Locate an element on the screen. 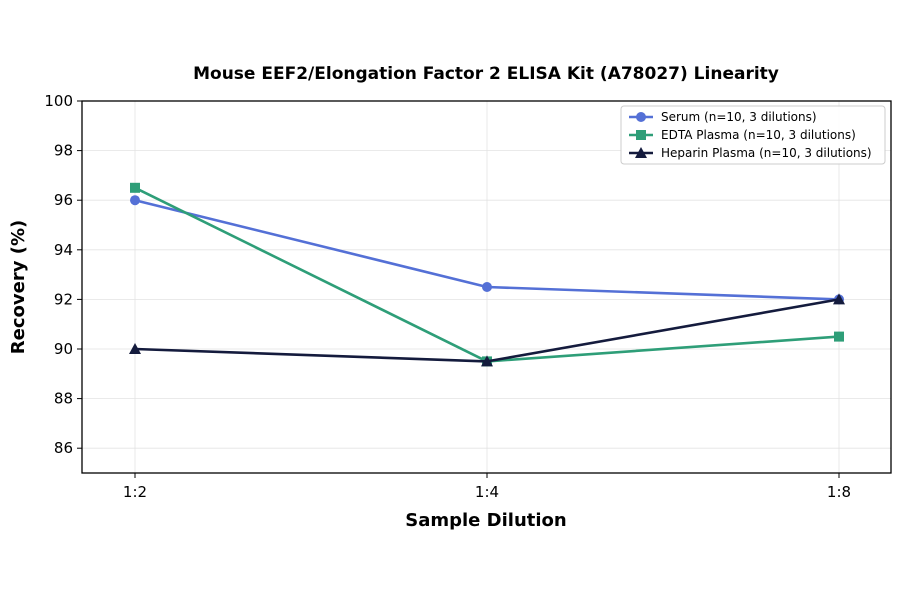  legend-box is located at coordinates (753, 135).